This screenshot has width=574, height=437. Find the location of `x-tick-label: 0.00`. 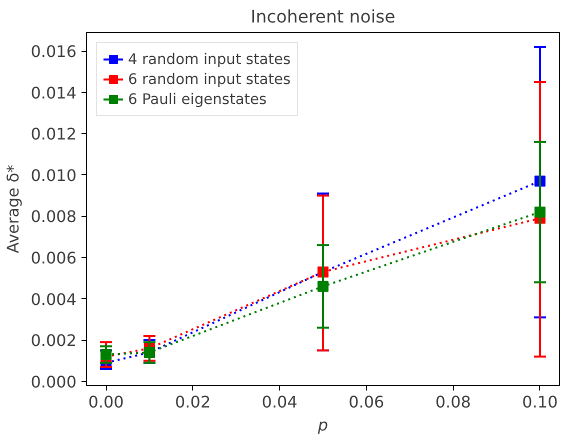

x-tick-label: 0.00 is located at coordinates (106, 402).